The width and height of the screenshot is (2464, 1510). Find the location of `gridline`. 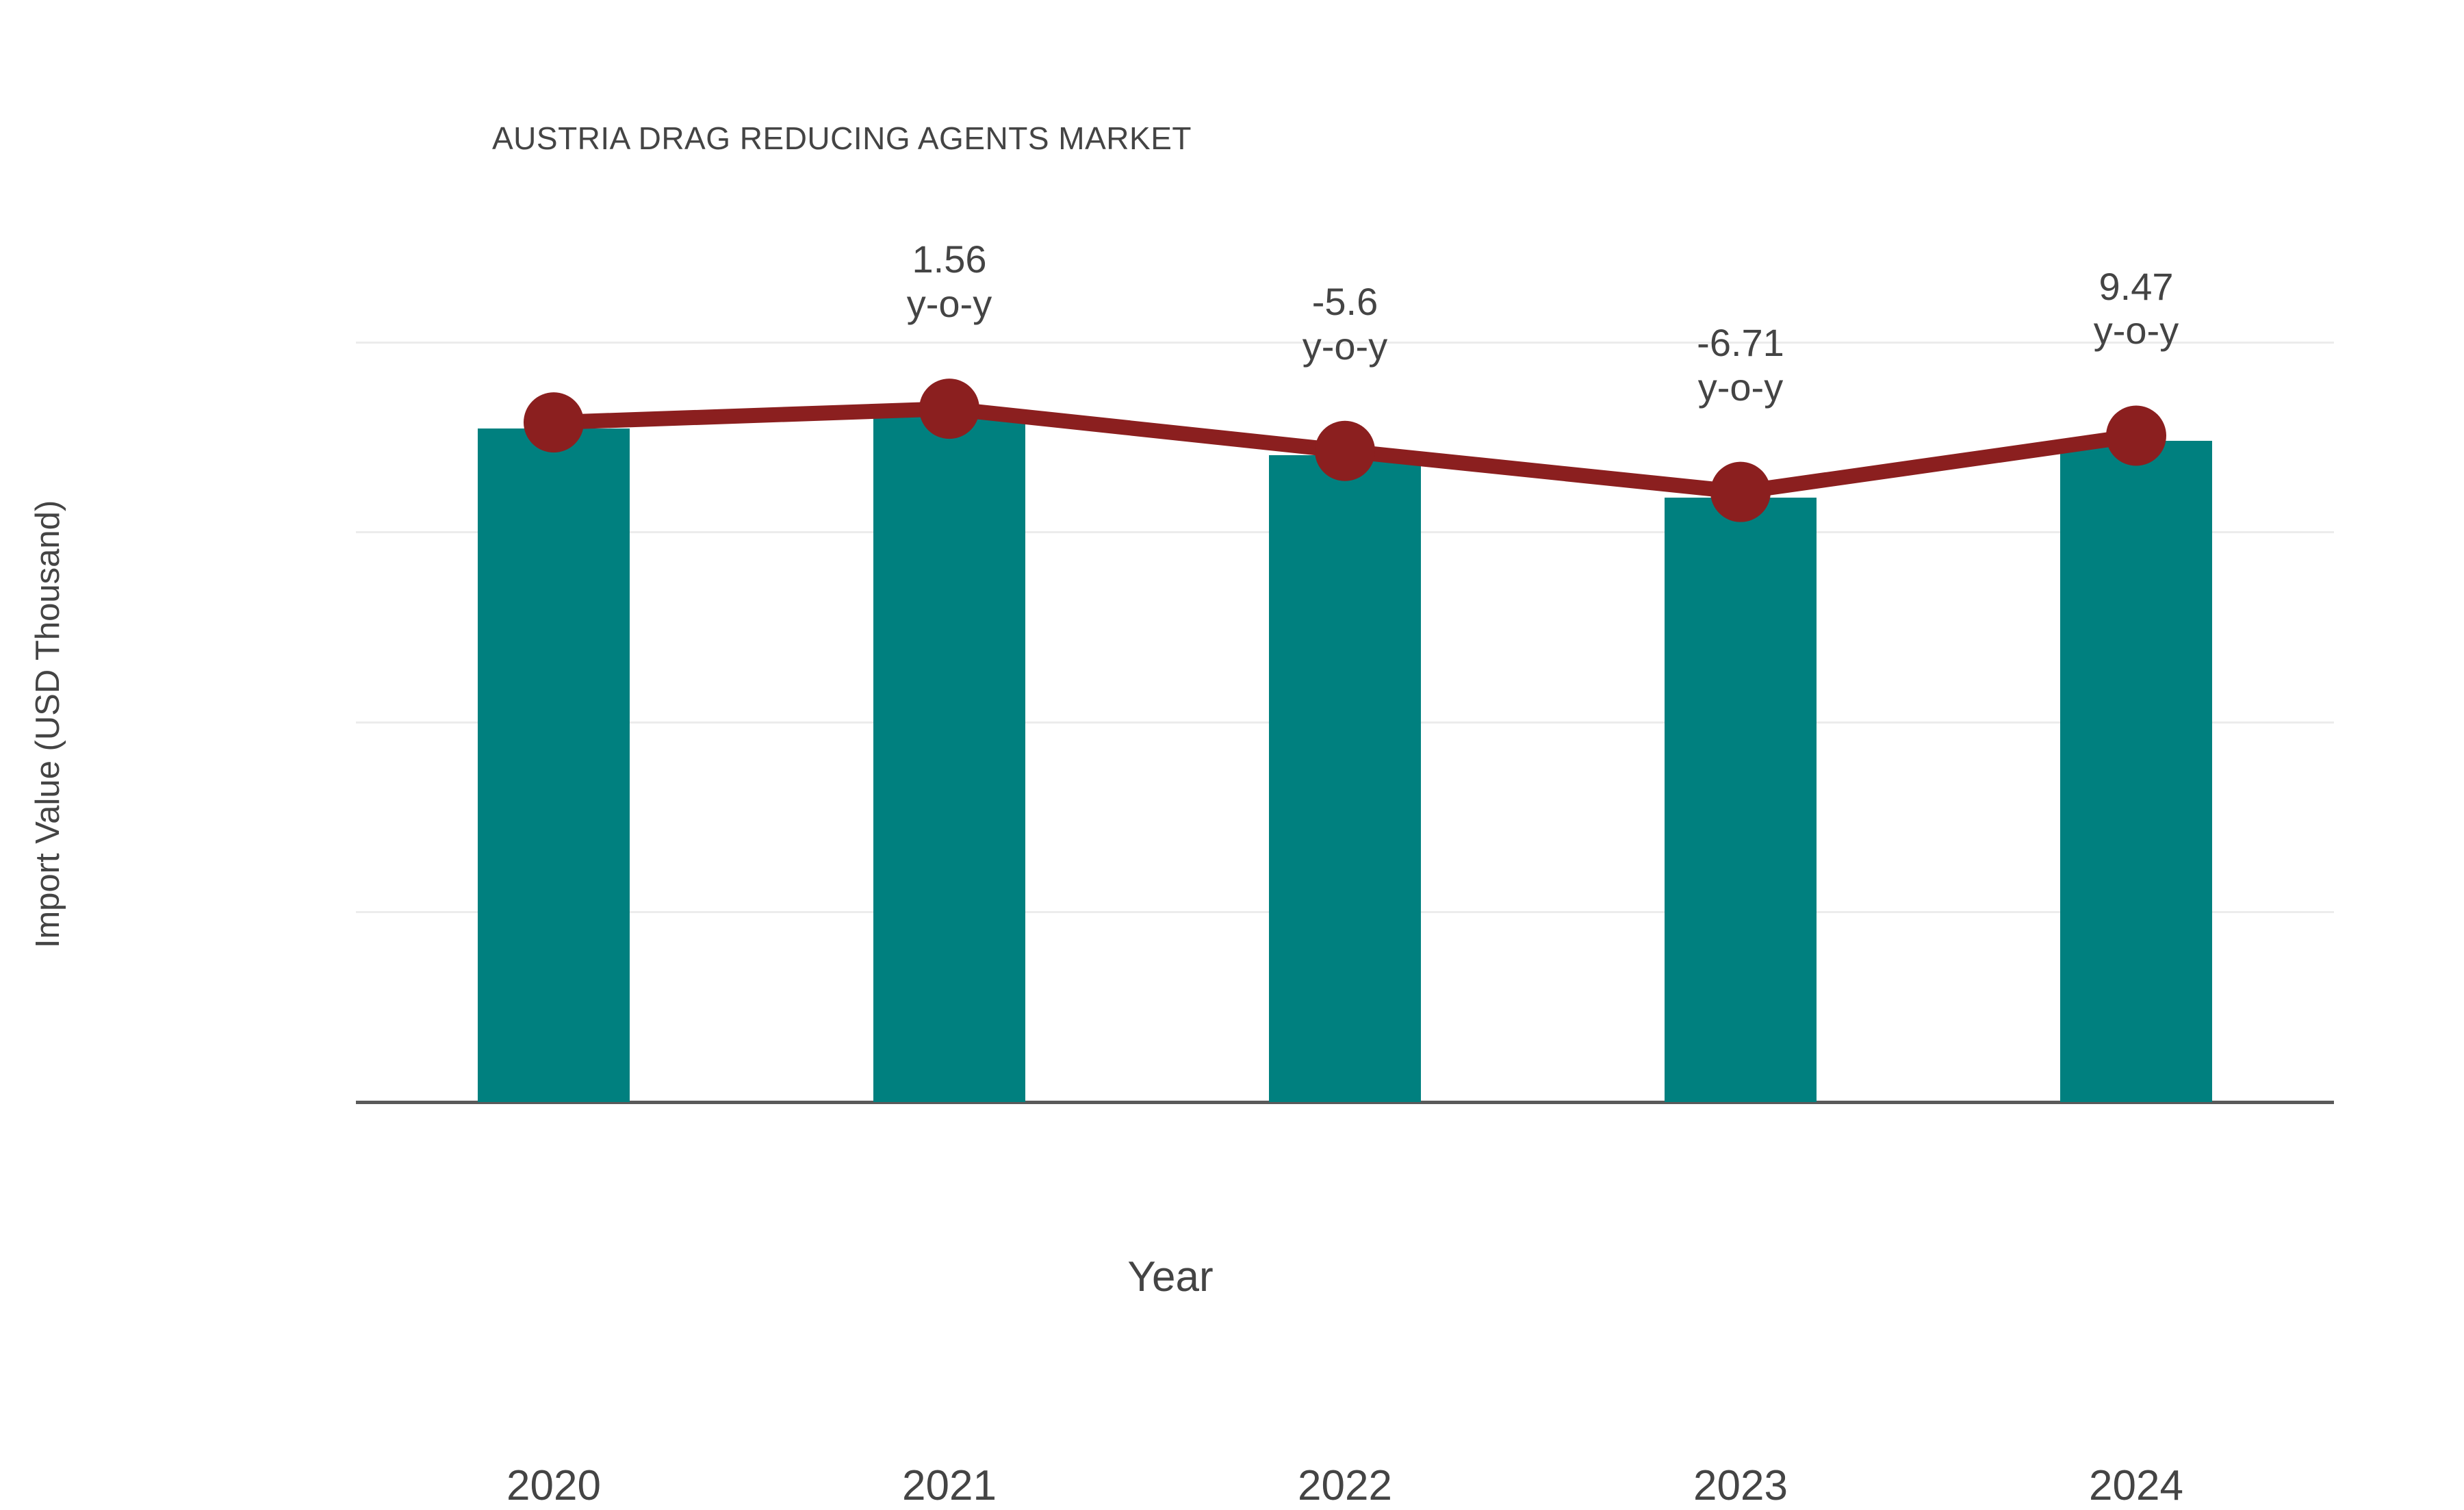

gridline is located at coordinates (1345, 342).